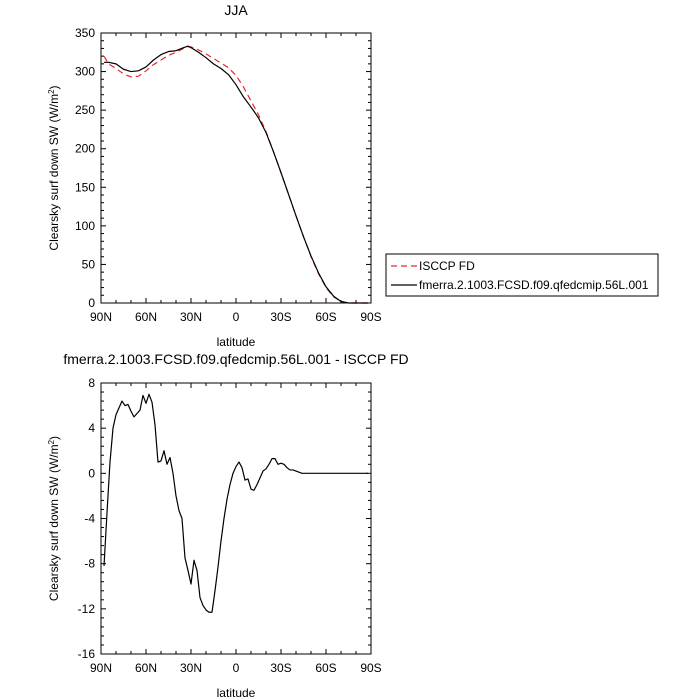 This screenshot has width=700, height=700. What do you see at coordinates (447, 266) in the screenshot?
I see `legend-label-0: ISCCP FD` at bounding box center [447, 266].